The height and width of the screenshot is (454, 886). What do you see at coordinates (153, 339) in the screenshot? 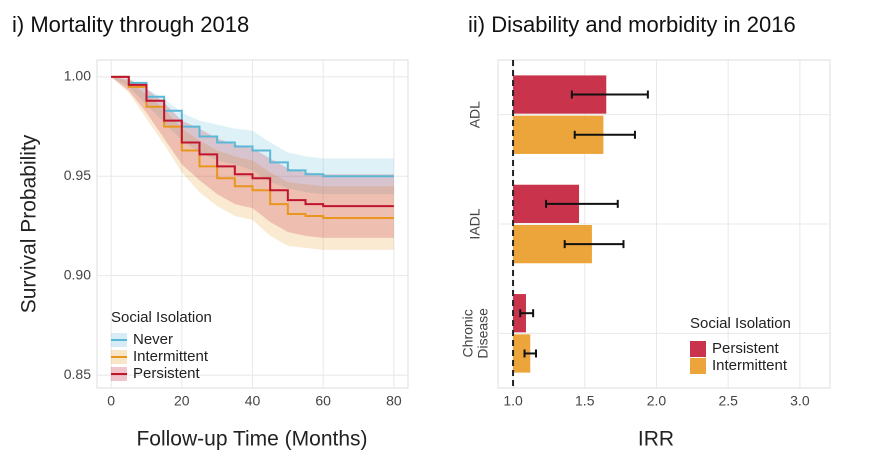
I see `legend-label: Never` at bounding box center [153, 339].